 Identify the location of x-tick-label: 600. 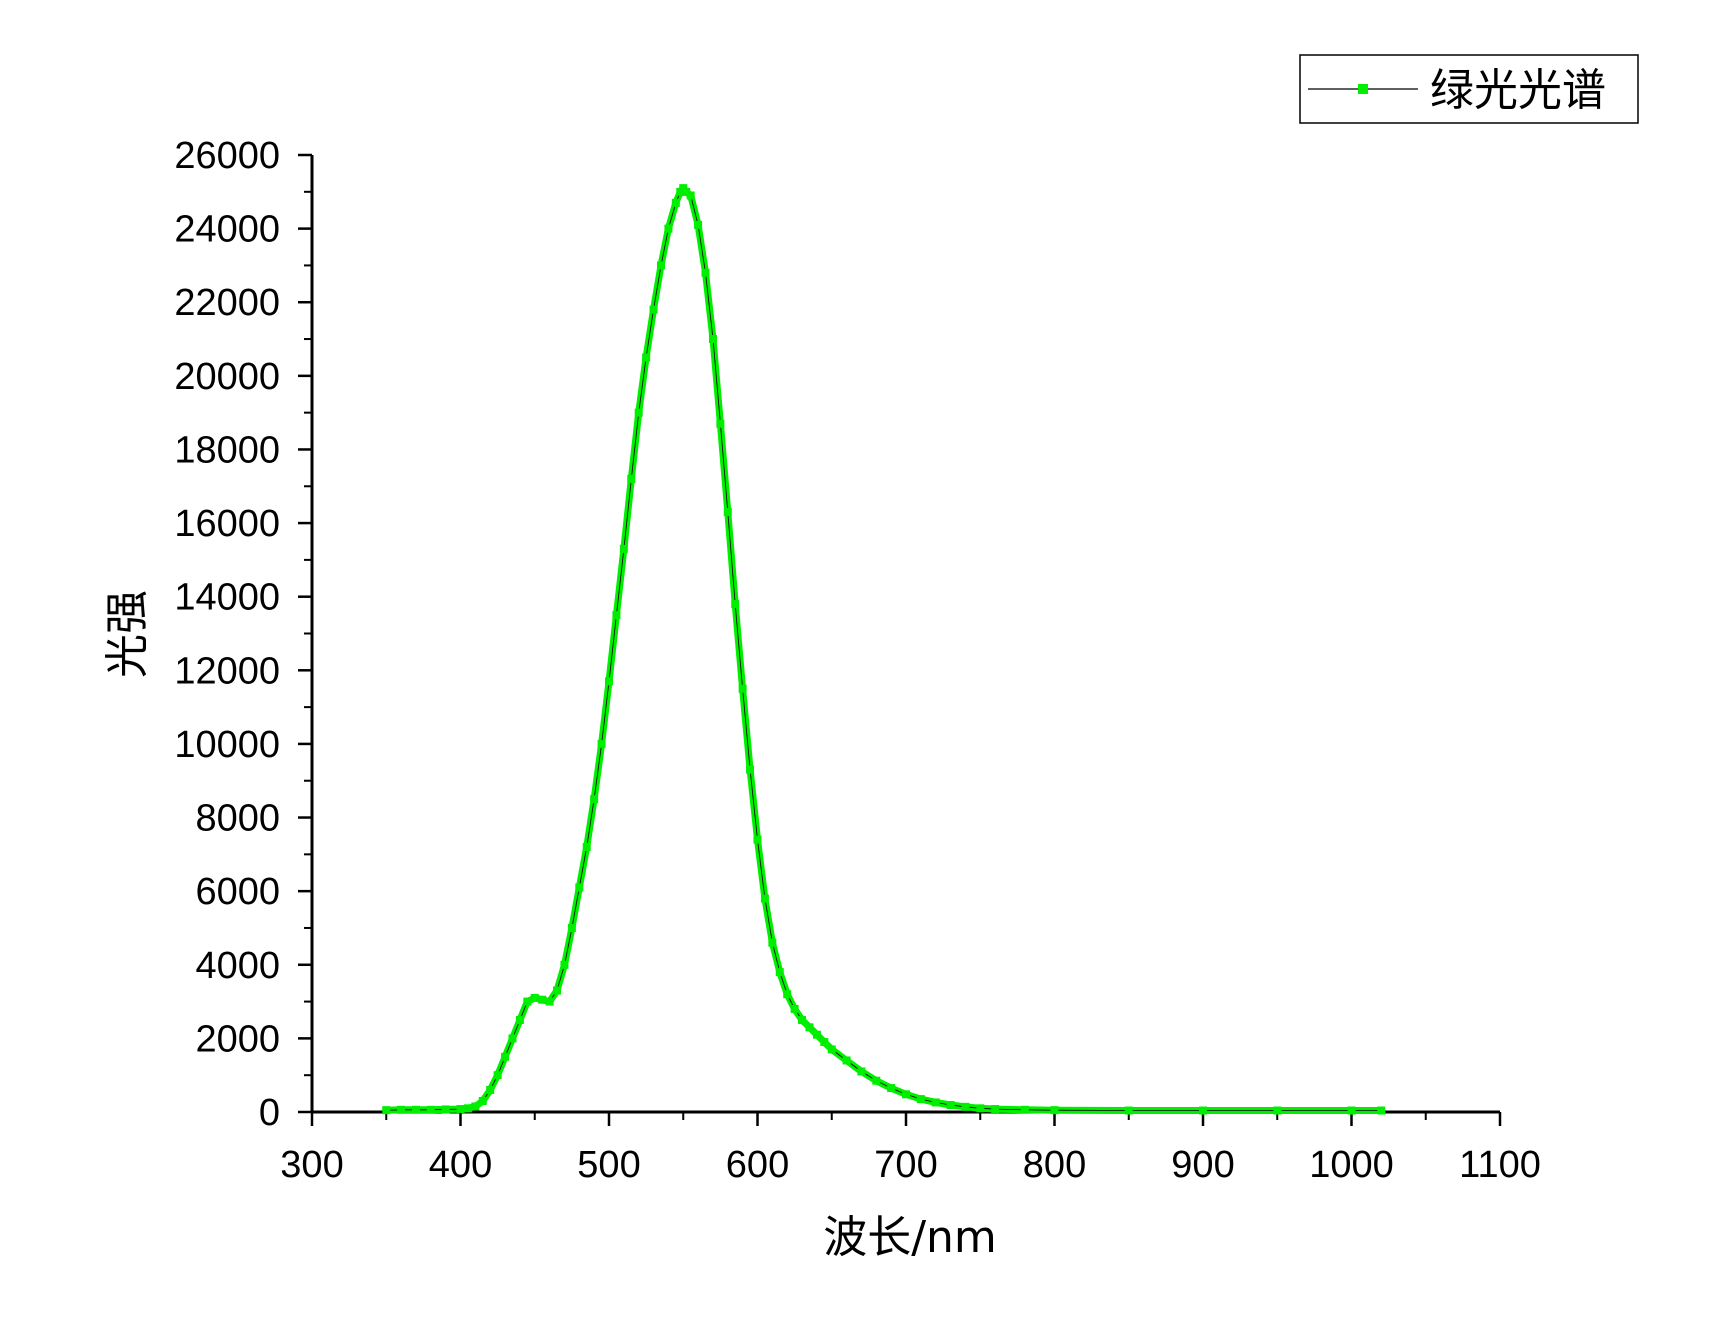
(757, 1165).